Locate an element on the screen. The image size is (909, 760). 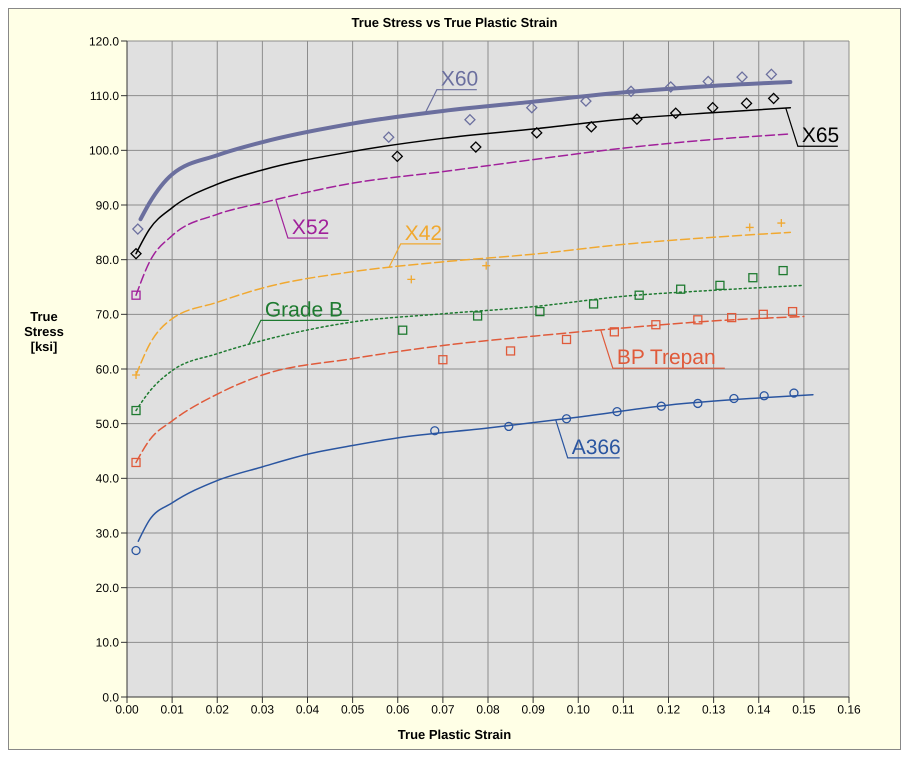
y-tick-label: 40.0 is located at coordinates (108, 479).